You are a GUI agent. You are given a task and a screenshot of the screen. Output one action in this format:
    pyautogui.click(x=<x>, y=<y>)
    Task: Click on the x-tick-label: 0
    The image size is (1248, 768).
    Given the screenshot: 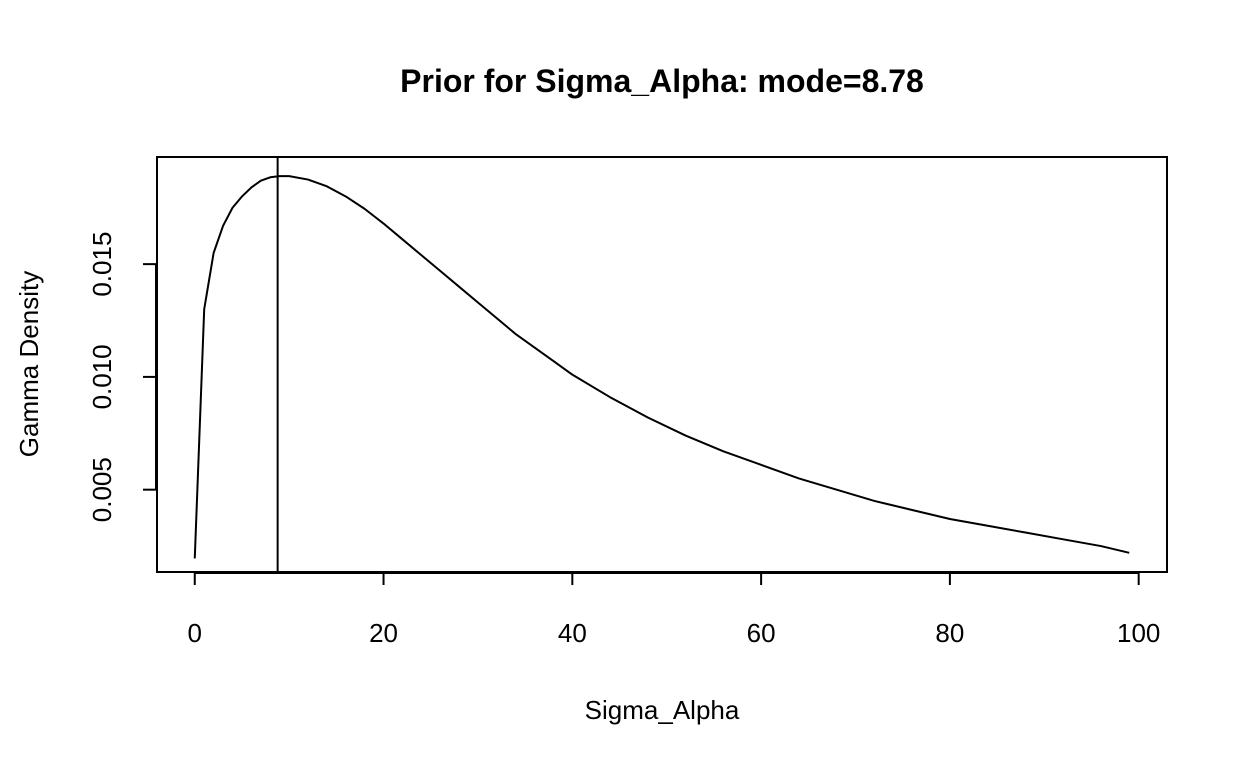 What is the action you would take?
    pyautogui.click(x=195, y=633)
    